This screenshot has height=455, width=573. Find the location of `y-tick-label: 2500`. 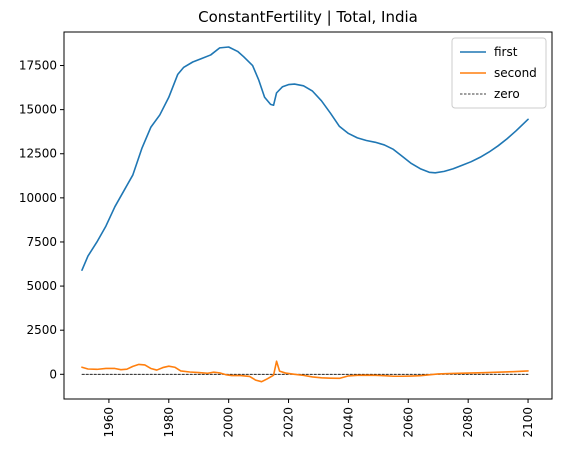

y-tick-label: 2500 is located at coordinates (41, 330).